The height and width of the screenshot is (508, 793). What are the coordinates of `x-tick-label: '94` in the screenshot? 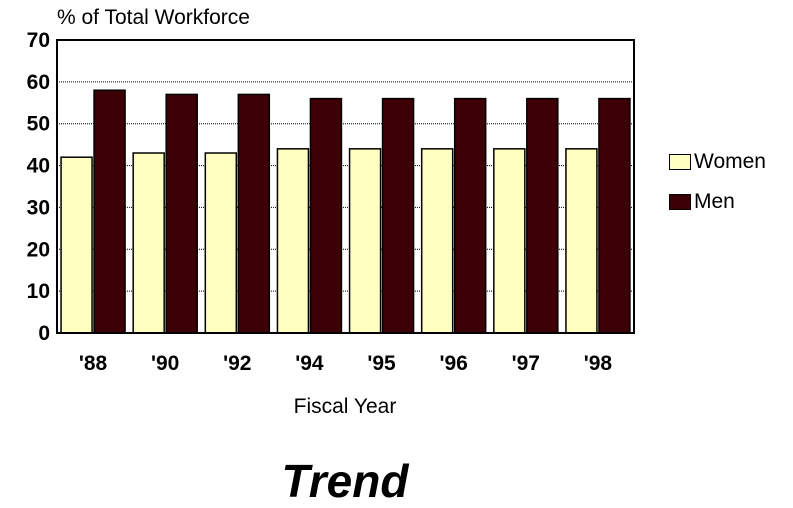 It's located at (309, 363).